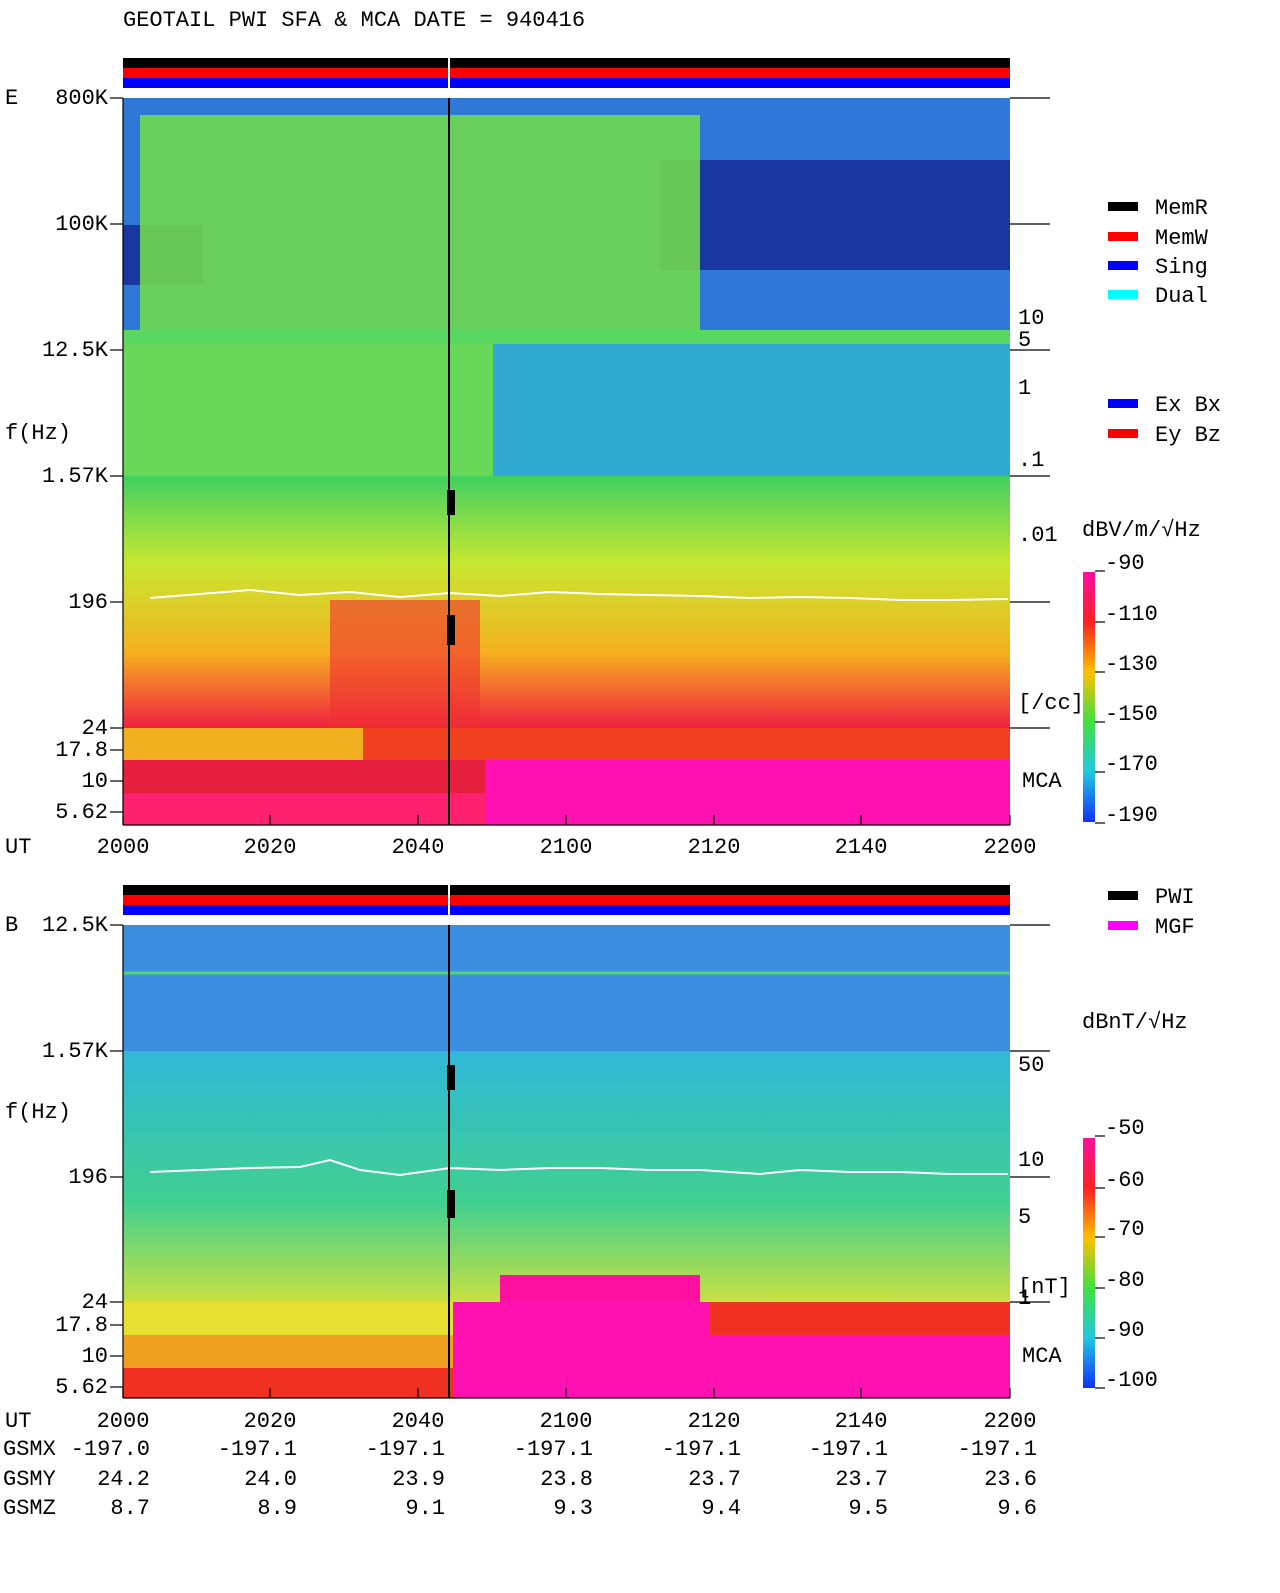 This screenshot has height=1593, width=1280. What do you see at coordinates (1031, 1065) in the screenshot?
I see `right-label: 50` at bounding box center [1031, 1065].